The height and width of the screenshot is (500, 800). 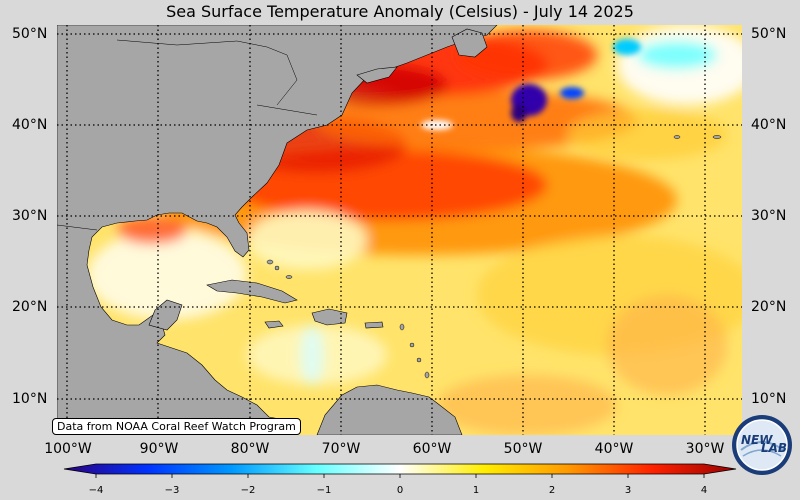 I want to click on logo-inner-disc, so click(x=762, y=445).